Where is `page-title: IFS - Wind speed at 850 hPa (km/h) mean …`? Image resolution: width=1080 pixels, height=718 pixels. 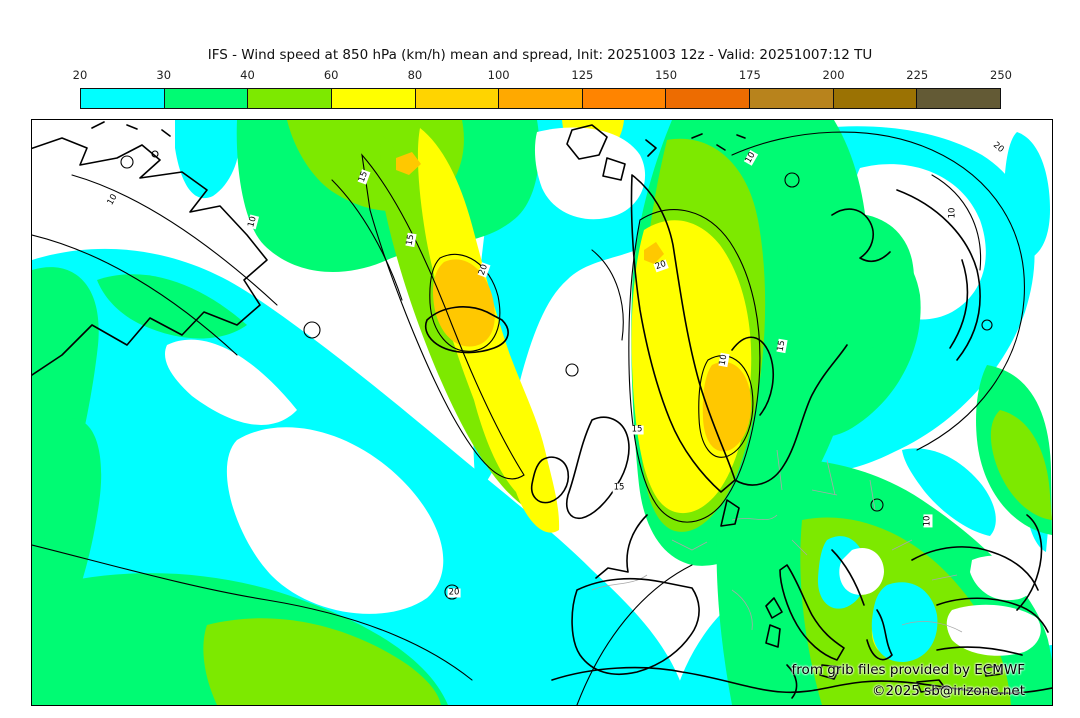 page-title: IFS - Wind speed at 850 hPa (km/h) mean … is located at coordinates (540, 55).